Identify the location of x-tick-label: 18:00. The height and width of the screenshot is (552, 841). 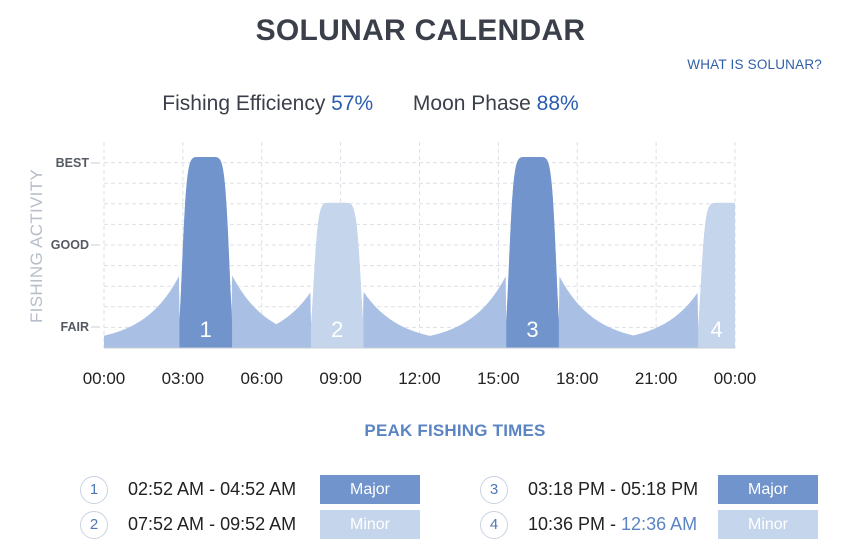
(577, 378).